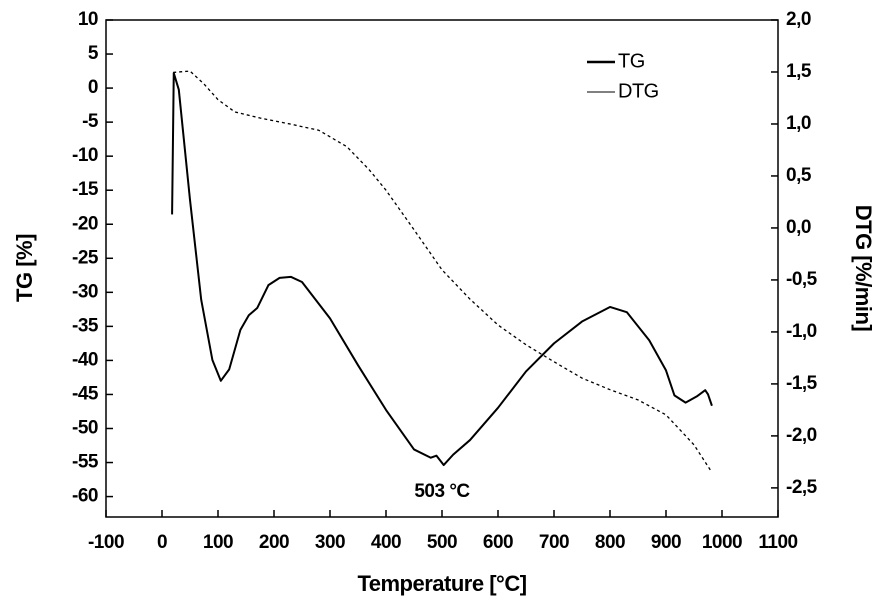 This screenshot has width=879, height=602. What do you see at coordinates (85, 393) in the screenshot?
I see `y-tick-label: -45` at bounding box center [85, 393].